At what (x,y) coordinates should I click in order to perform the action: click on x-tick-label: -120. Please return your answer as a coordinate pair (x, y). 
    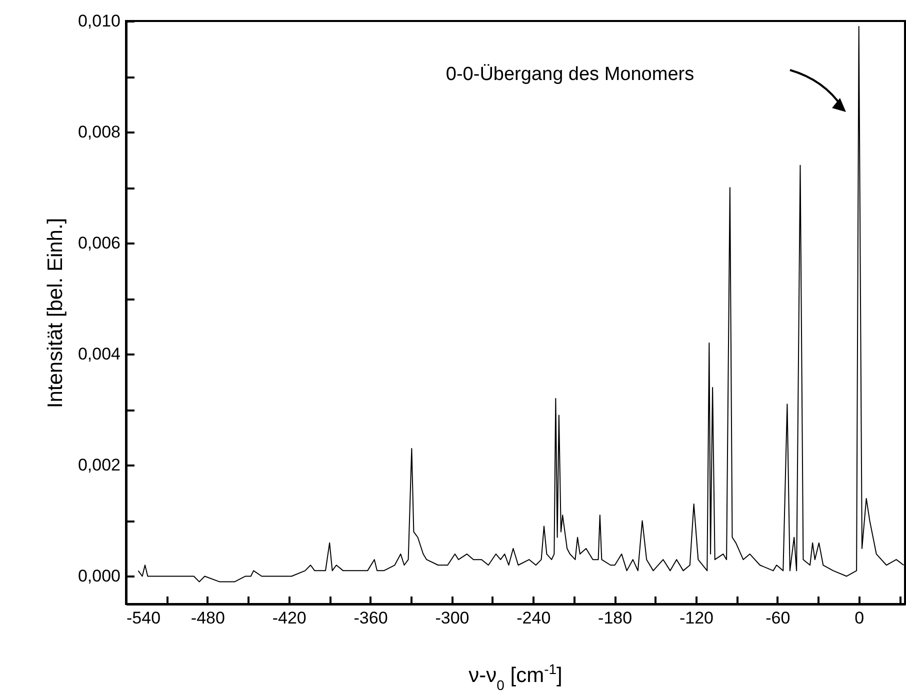
    Looking at the image, I should click on (696, 618).